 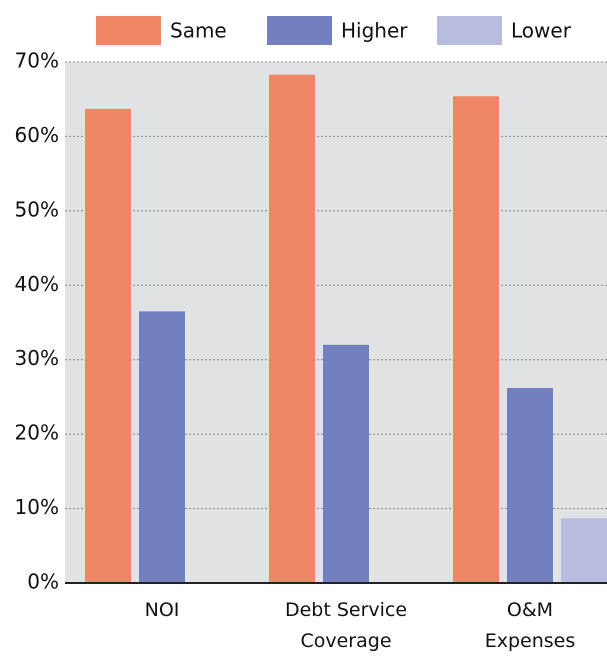 I want to click on legend-label: Same, so click(x=198, y=31).